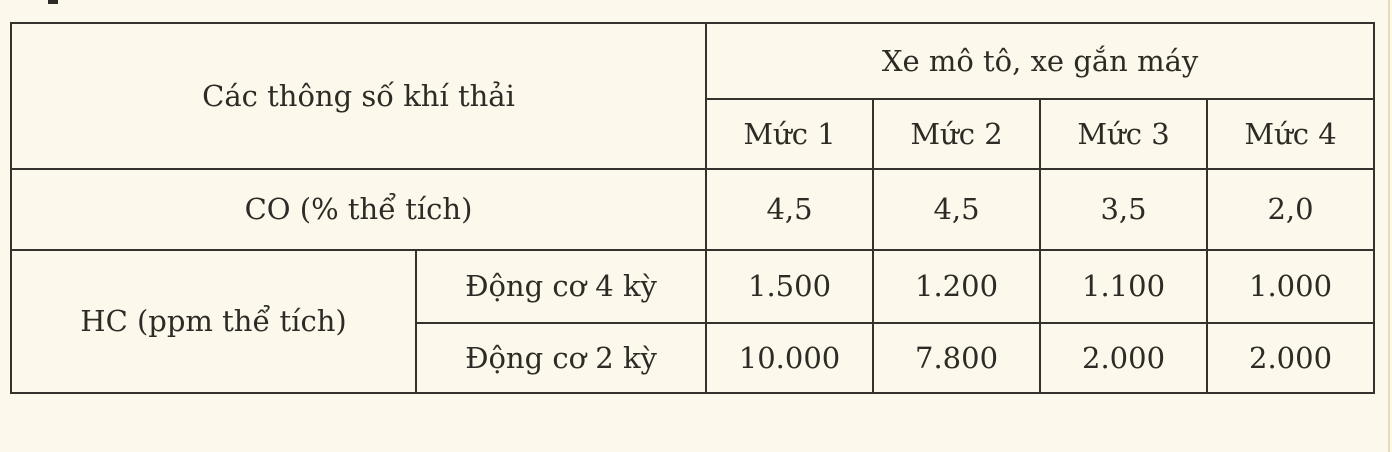 The image size is (1392, 452). Describe the element at coordinates (1291, 209) in the screenshot. I see `co-level-4-value: 2,0` at that location.